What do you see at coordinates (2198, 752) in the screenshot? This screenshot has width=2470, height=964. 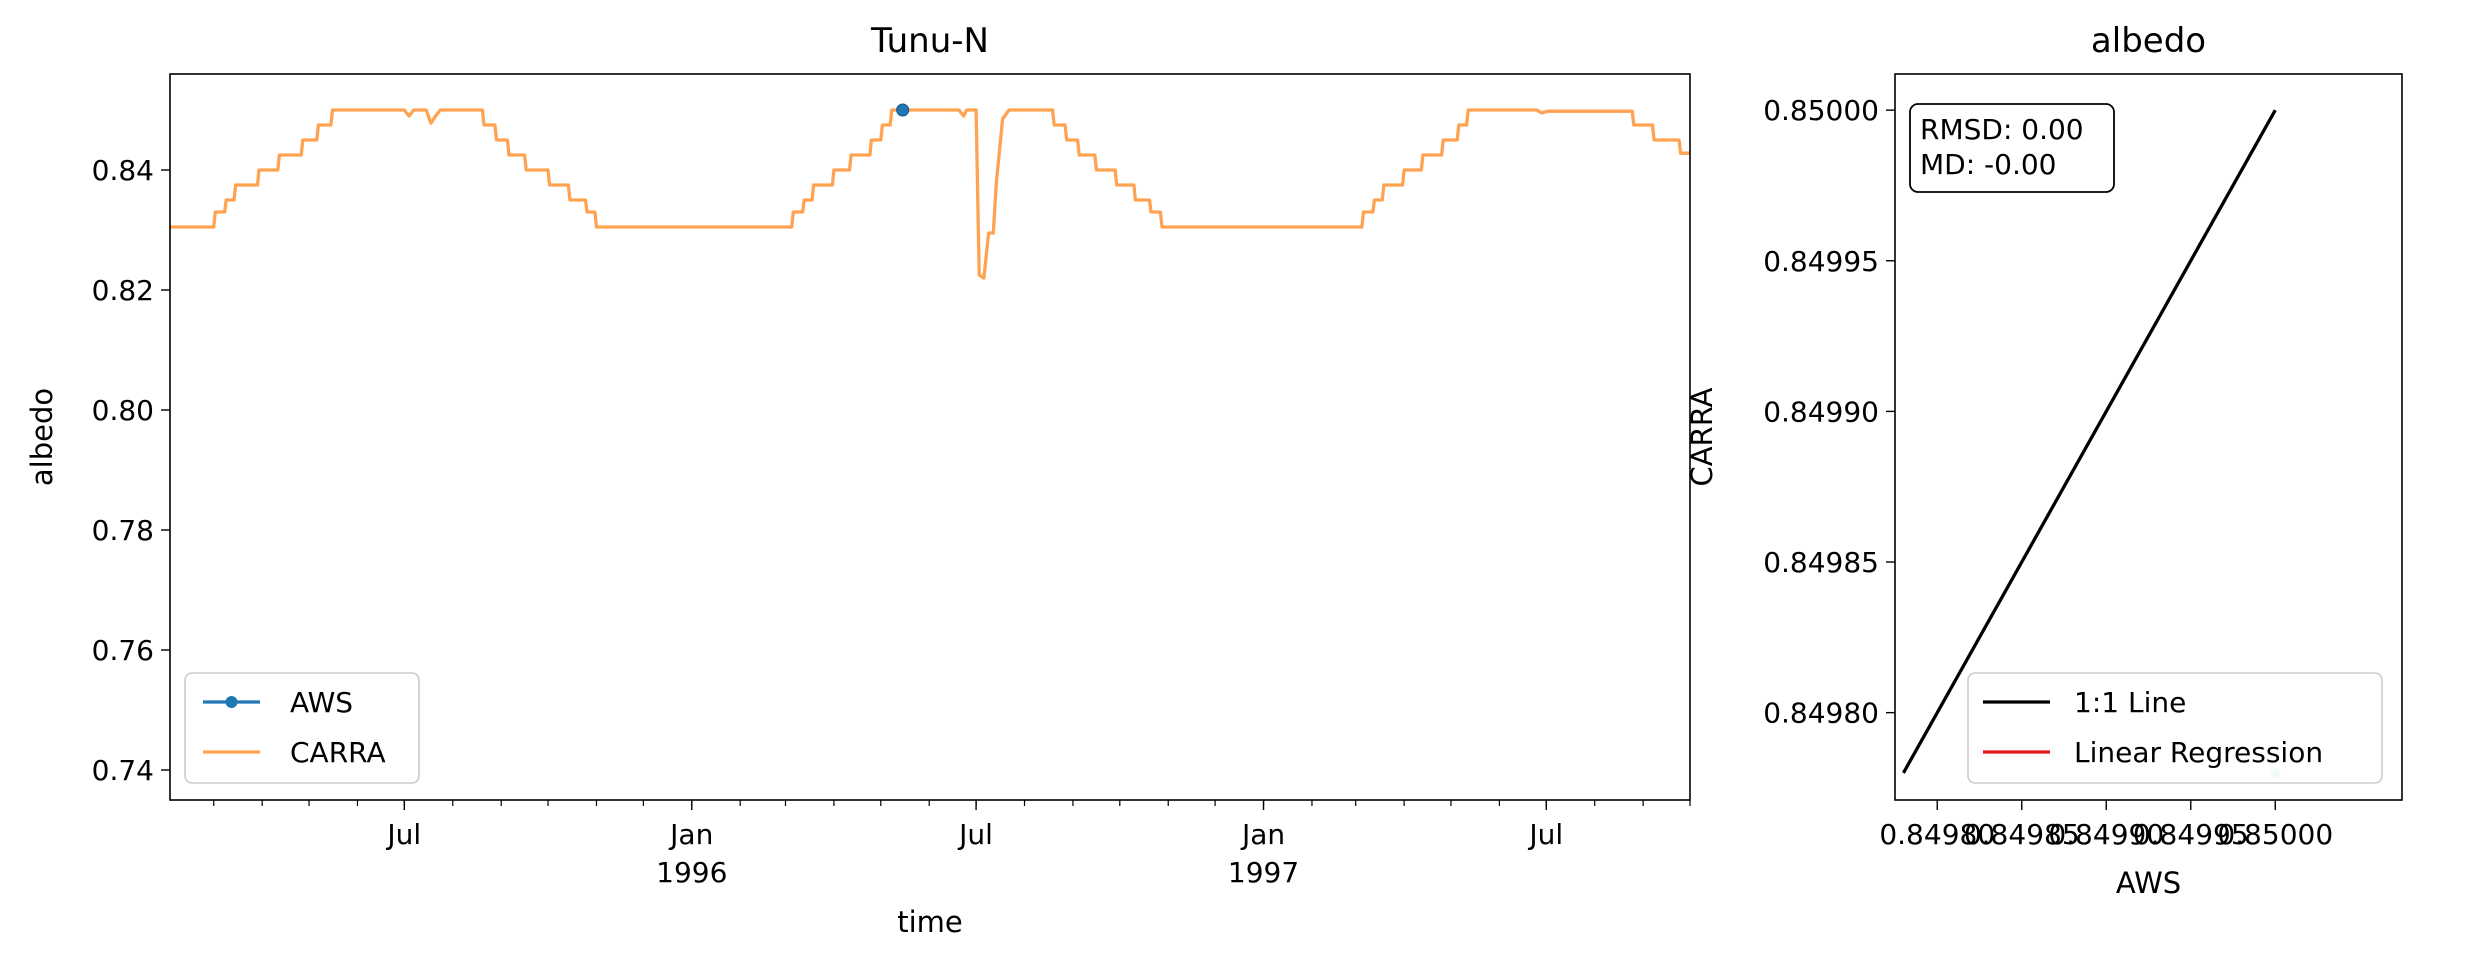 I see `legend-regression-label: Linear Regression` at bounding box center [2198, 752].